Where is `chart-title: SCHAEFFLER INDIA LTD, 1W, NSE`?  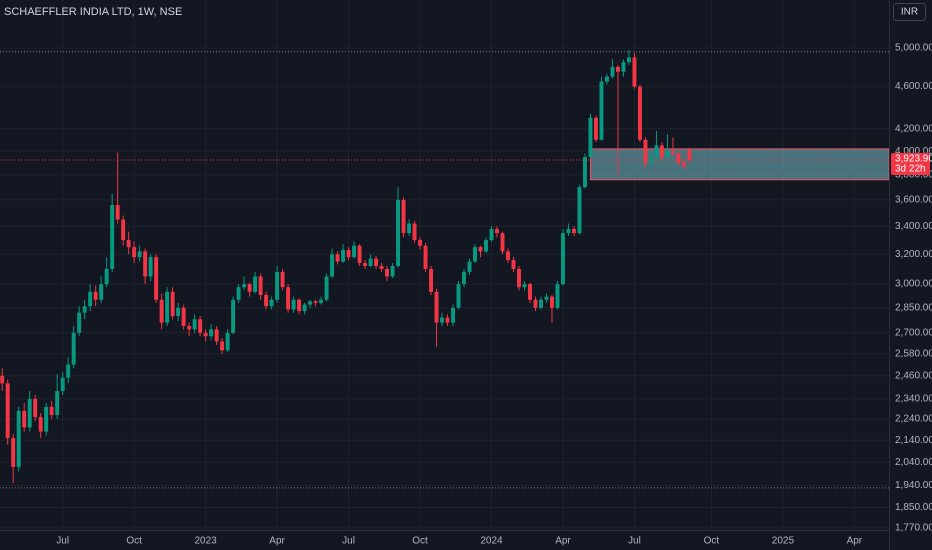
chart-title: SCHAEFFLER INDIA LTD, 1W, NSE is located at coordinates (93, 12).